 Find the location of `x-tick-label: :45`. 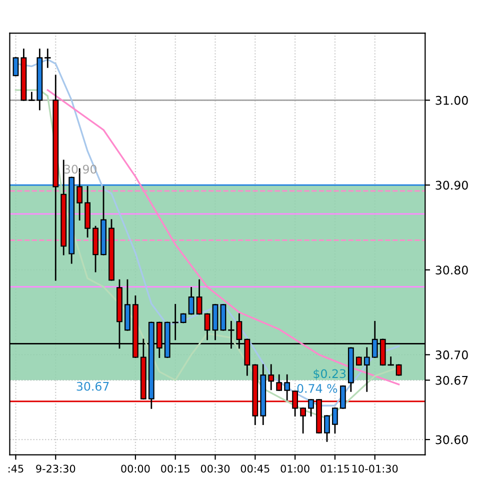

x-tick-label: :45 is located at coordinates (16, 468).